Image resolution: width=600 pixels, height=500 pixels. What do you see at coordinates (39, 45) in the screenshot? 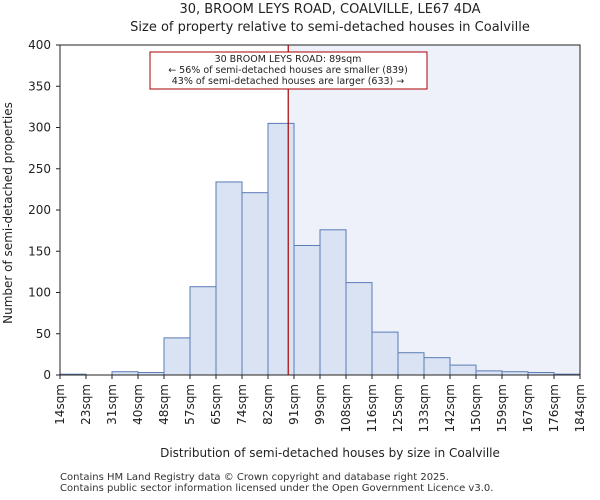
I see `y-tick-label: 400` at bounding box center [39, 45].